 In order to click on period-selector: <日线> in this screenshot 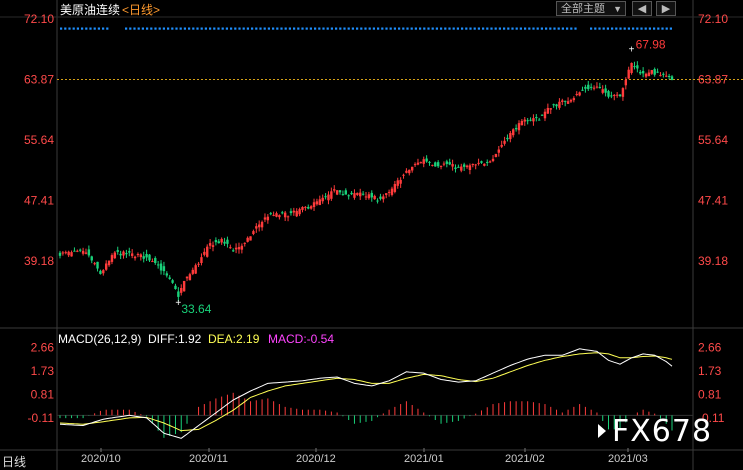, I will do `click(141, 10)`.